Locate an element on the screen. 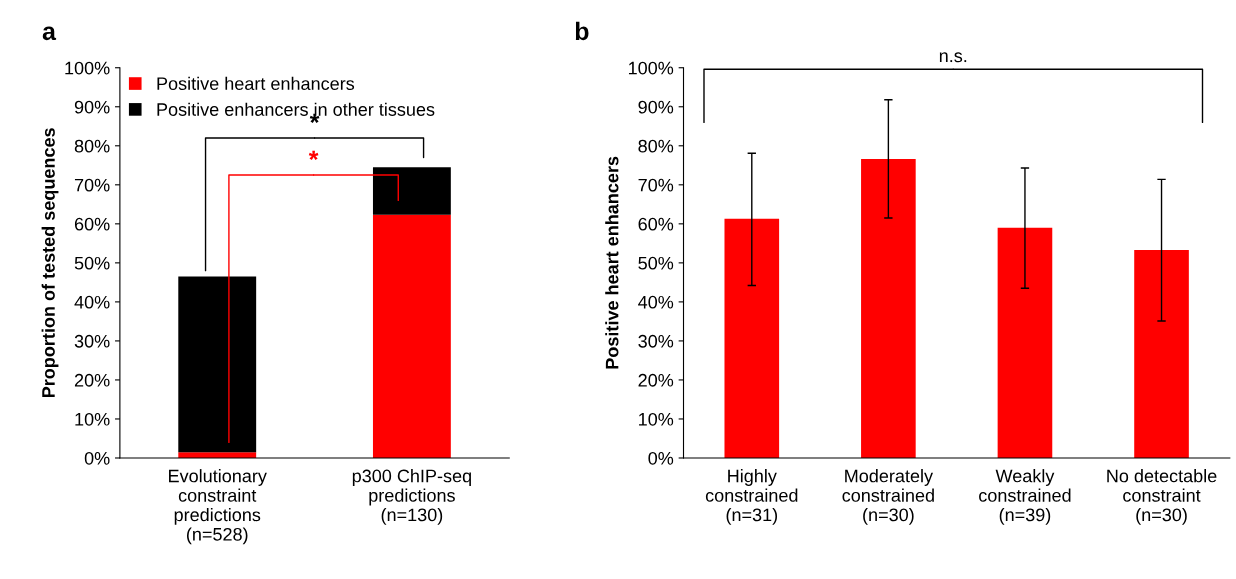 The height and width of the screenshot is (579, 1236). chart-title: b is located at coordinates (582, 31).